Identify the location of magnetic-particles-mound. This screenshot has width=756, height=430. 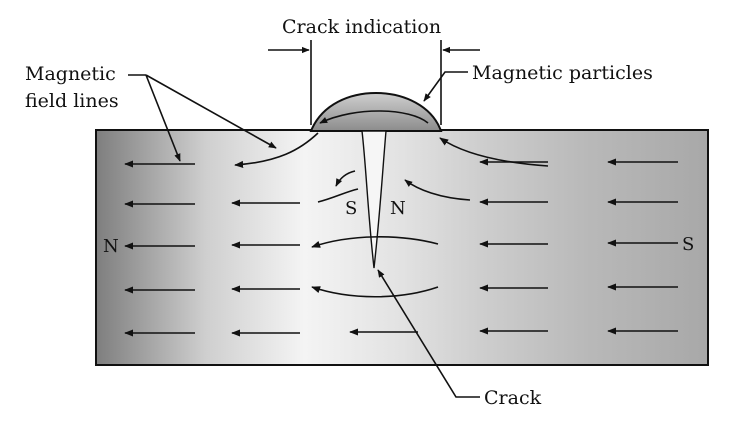
(376, 111).